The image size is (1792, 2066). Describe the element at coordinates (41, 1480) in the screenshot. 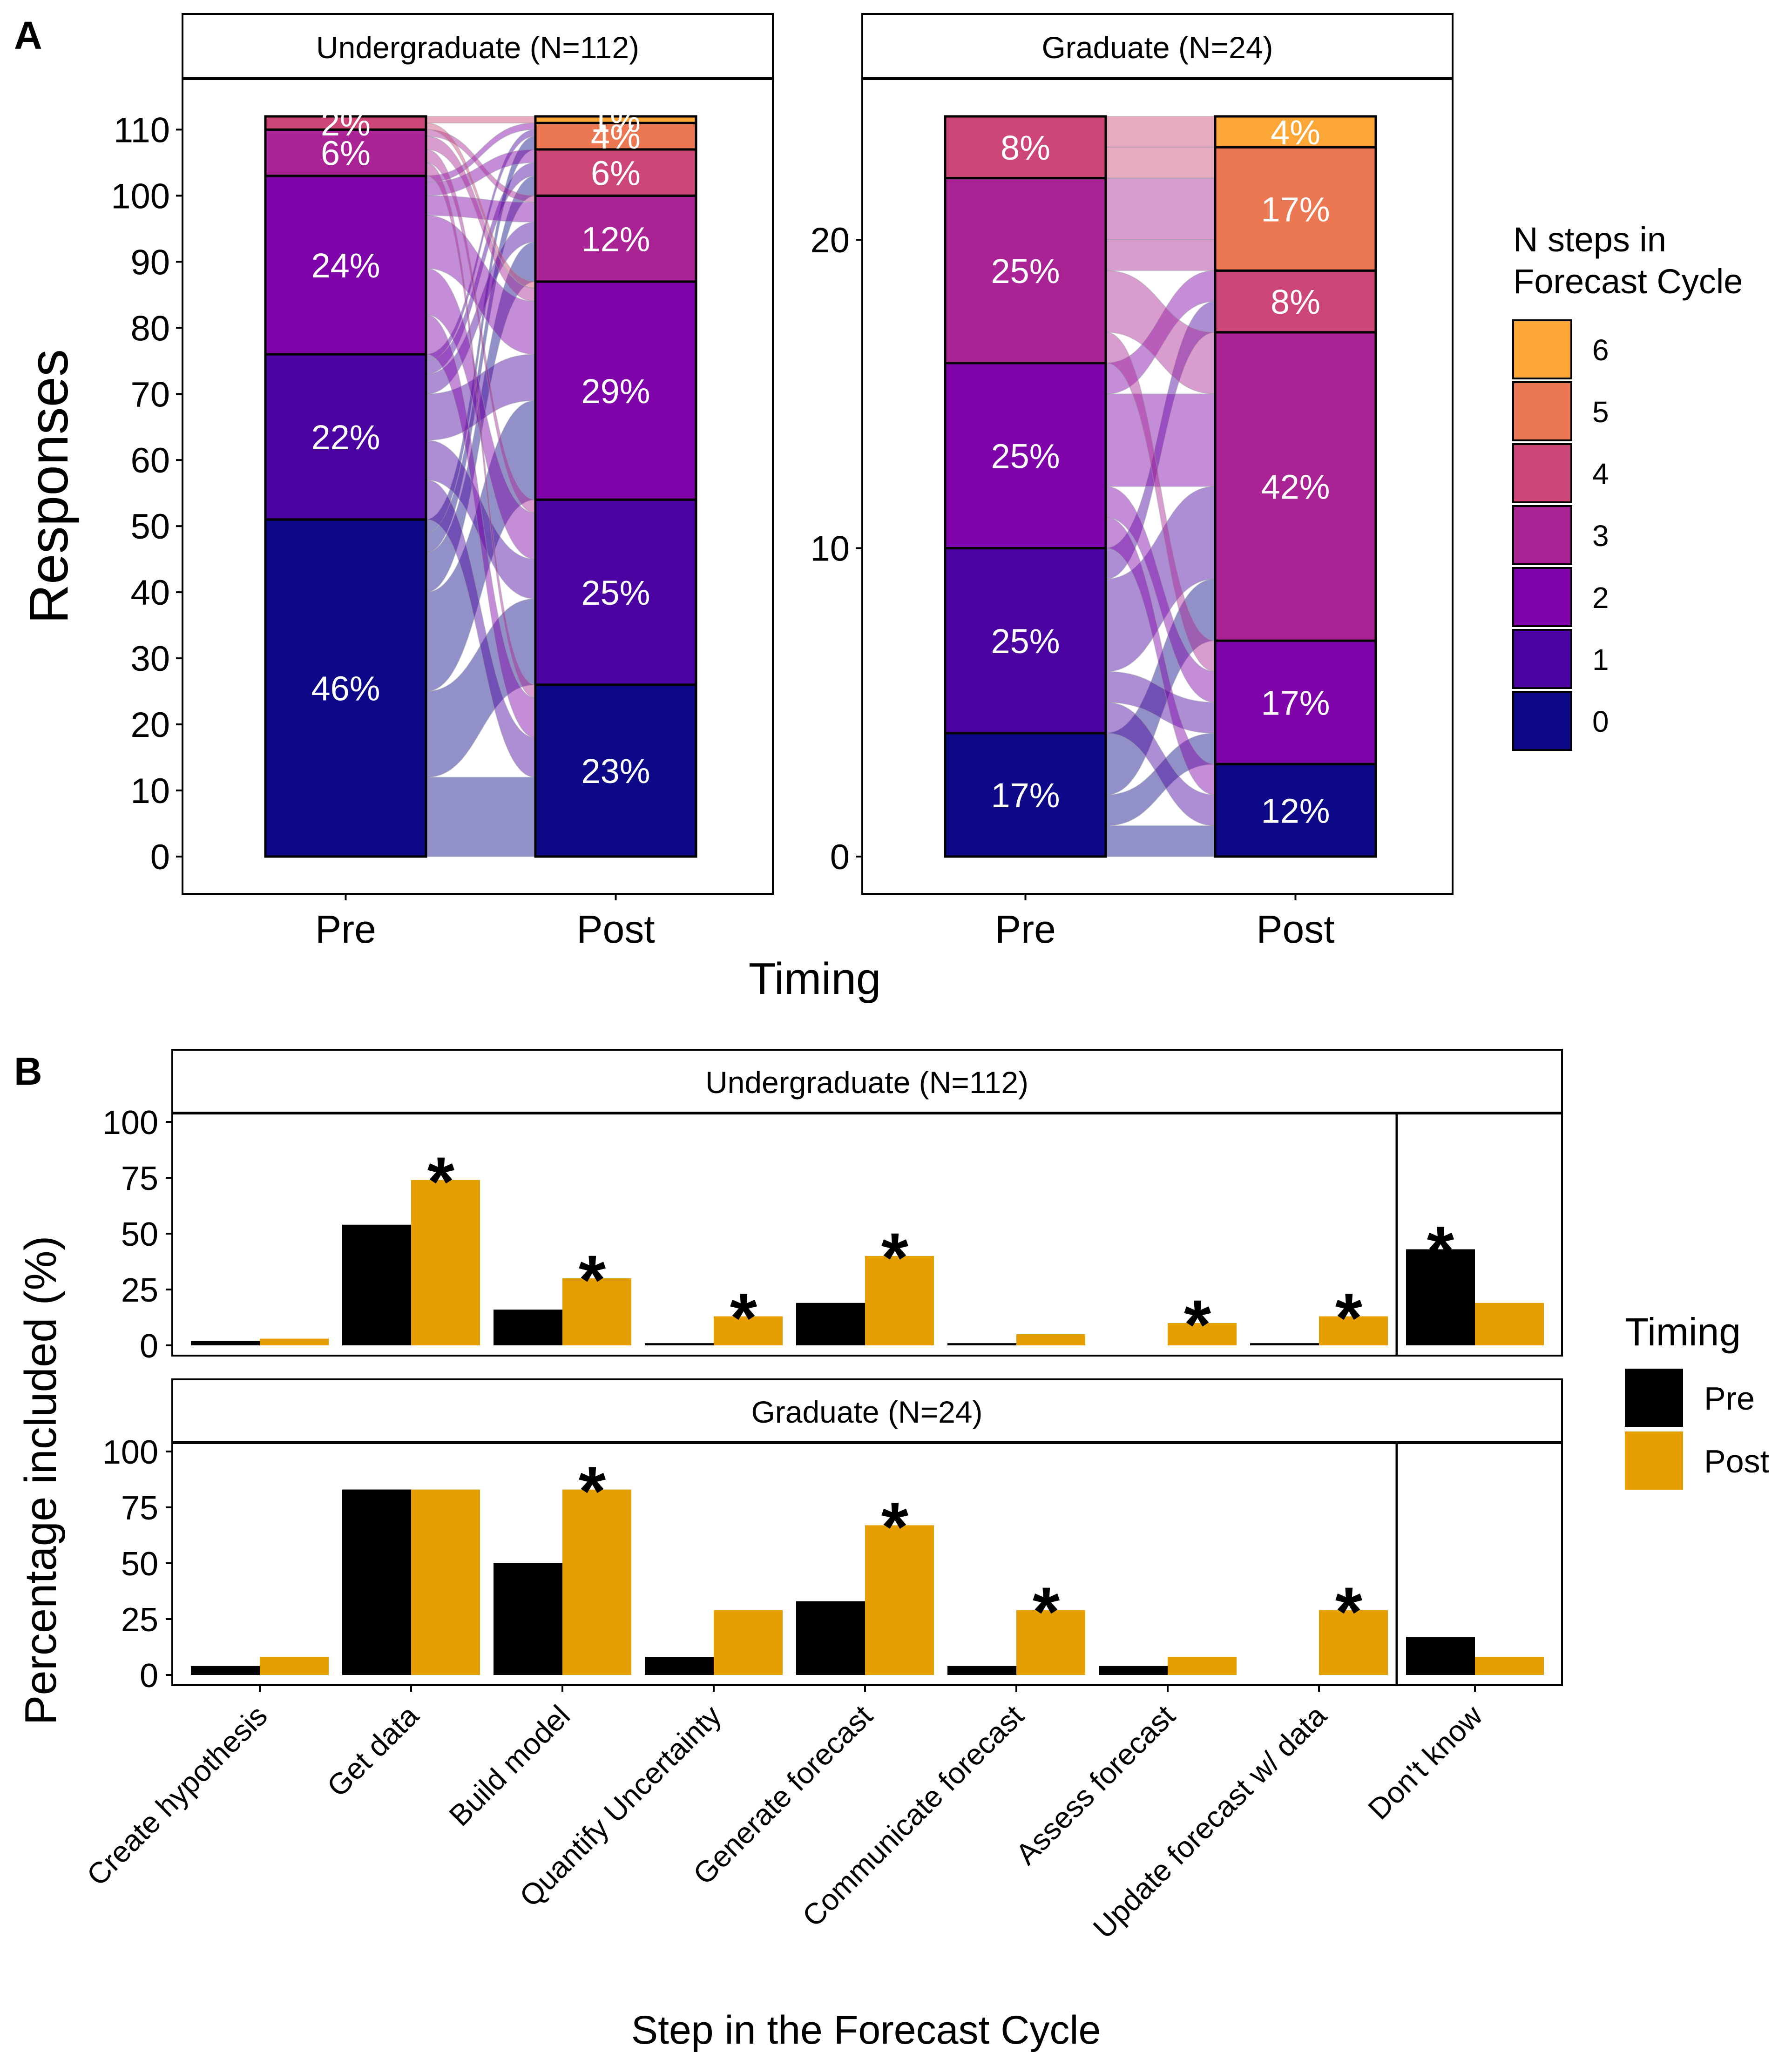

I see `panel-b-y-title: Percentage included (%)` at that location.